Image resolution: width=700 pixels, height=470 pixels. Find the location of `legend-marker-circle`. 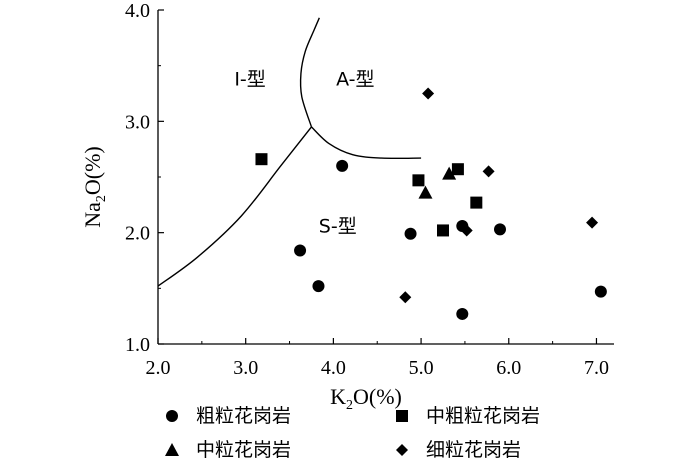

legend-marker-circle is located at coordinates (172, 416).